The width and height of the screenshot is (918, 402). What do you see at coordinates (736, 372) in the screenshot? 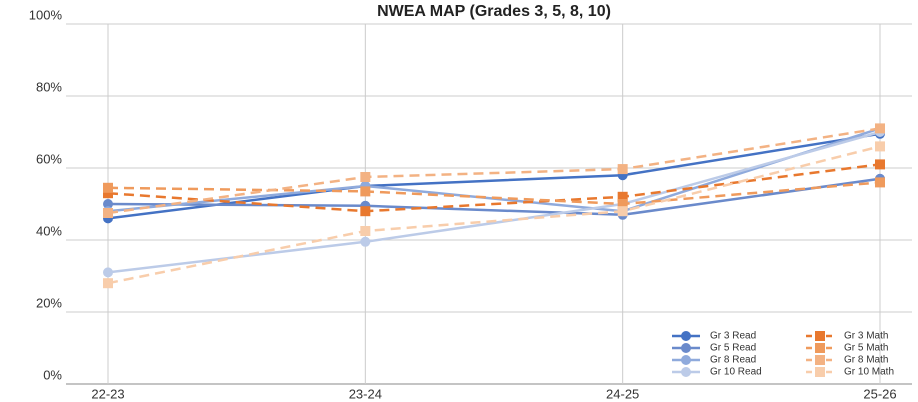
I see `legend-label: Gr 10 Read` at bounding box center [736, 372].